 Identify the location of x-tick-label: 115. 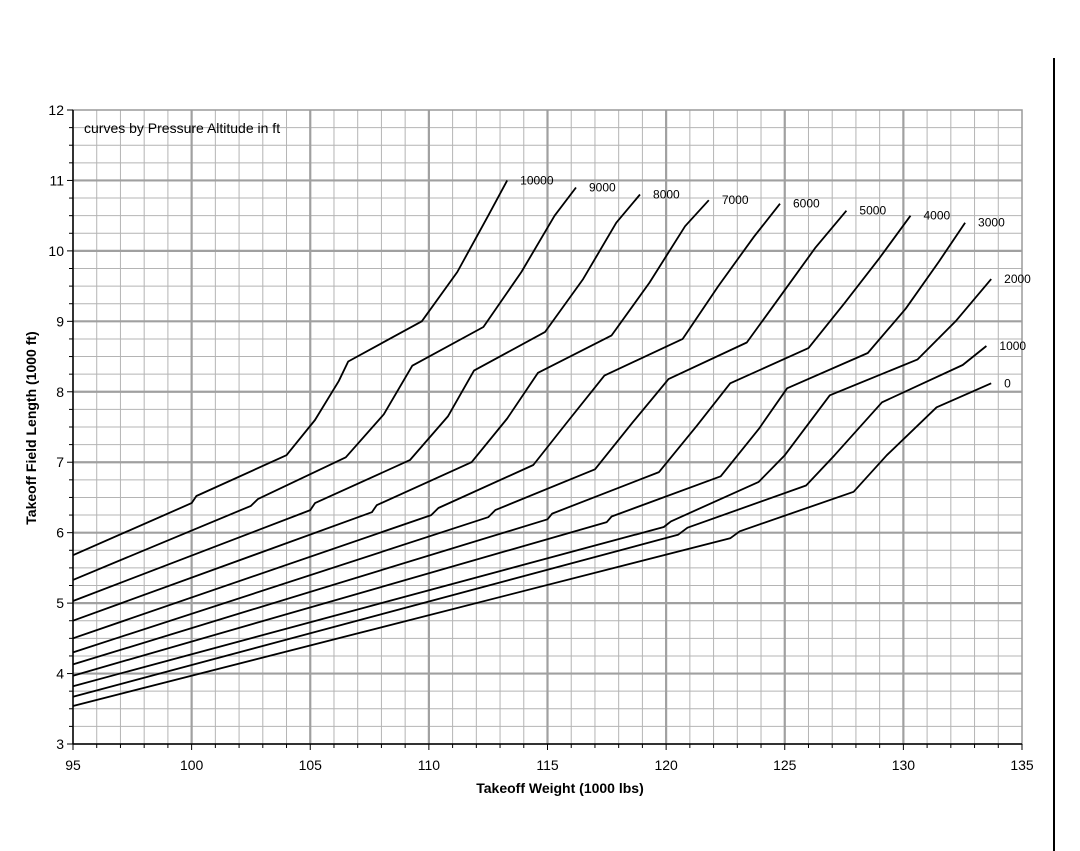
(547, 765).